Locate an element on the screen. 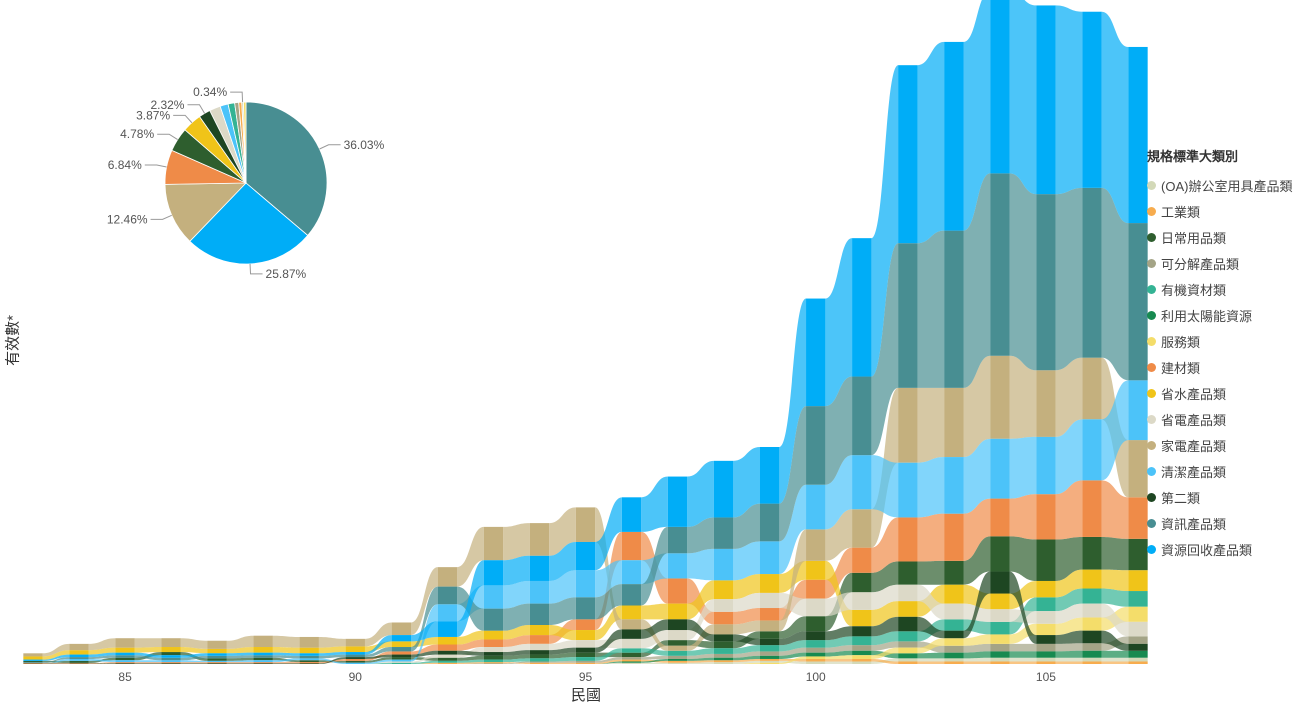  legend-item: 第二類 is located at coordinates (1226, 497).